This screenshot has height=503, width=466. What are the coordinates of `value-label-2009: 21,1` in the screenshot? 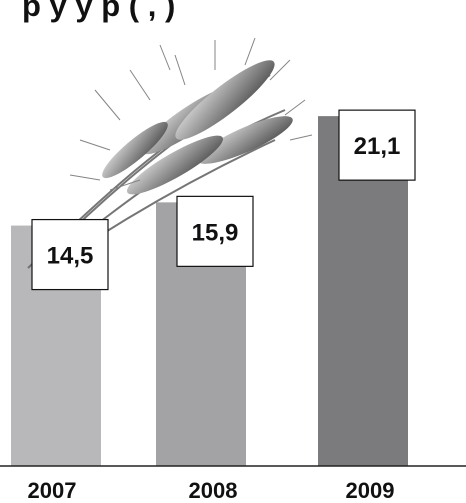 It's located at (377, 146).